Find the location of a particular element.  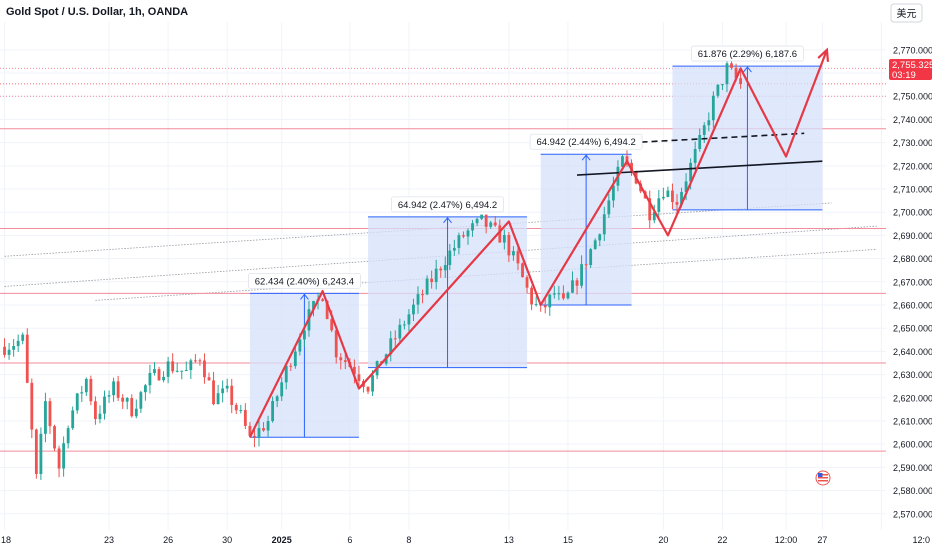

currency-button: 美元 is located at coordinates (906, 13).